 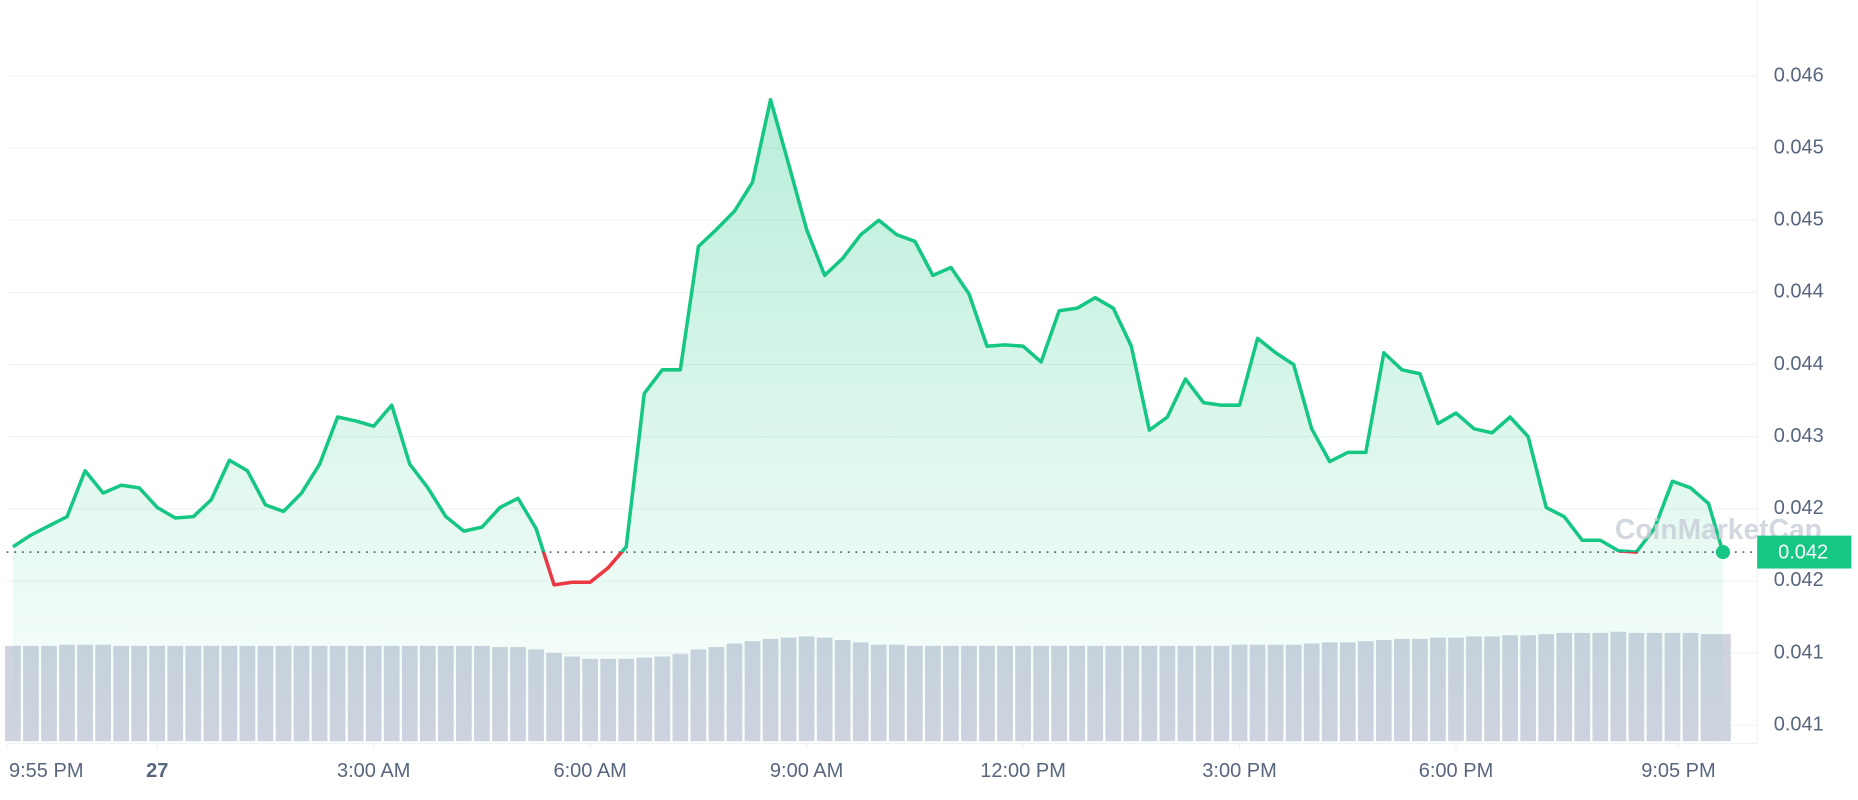 What do you see at coordinates (1723, 552) in the screenshot?
I see `last-point` at bounding box center [1723, 552].